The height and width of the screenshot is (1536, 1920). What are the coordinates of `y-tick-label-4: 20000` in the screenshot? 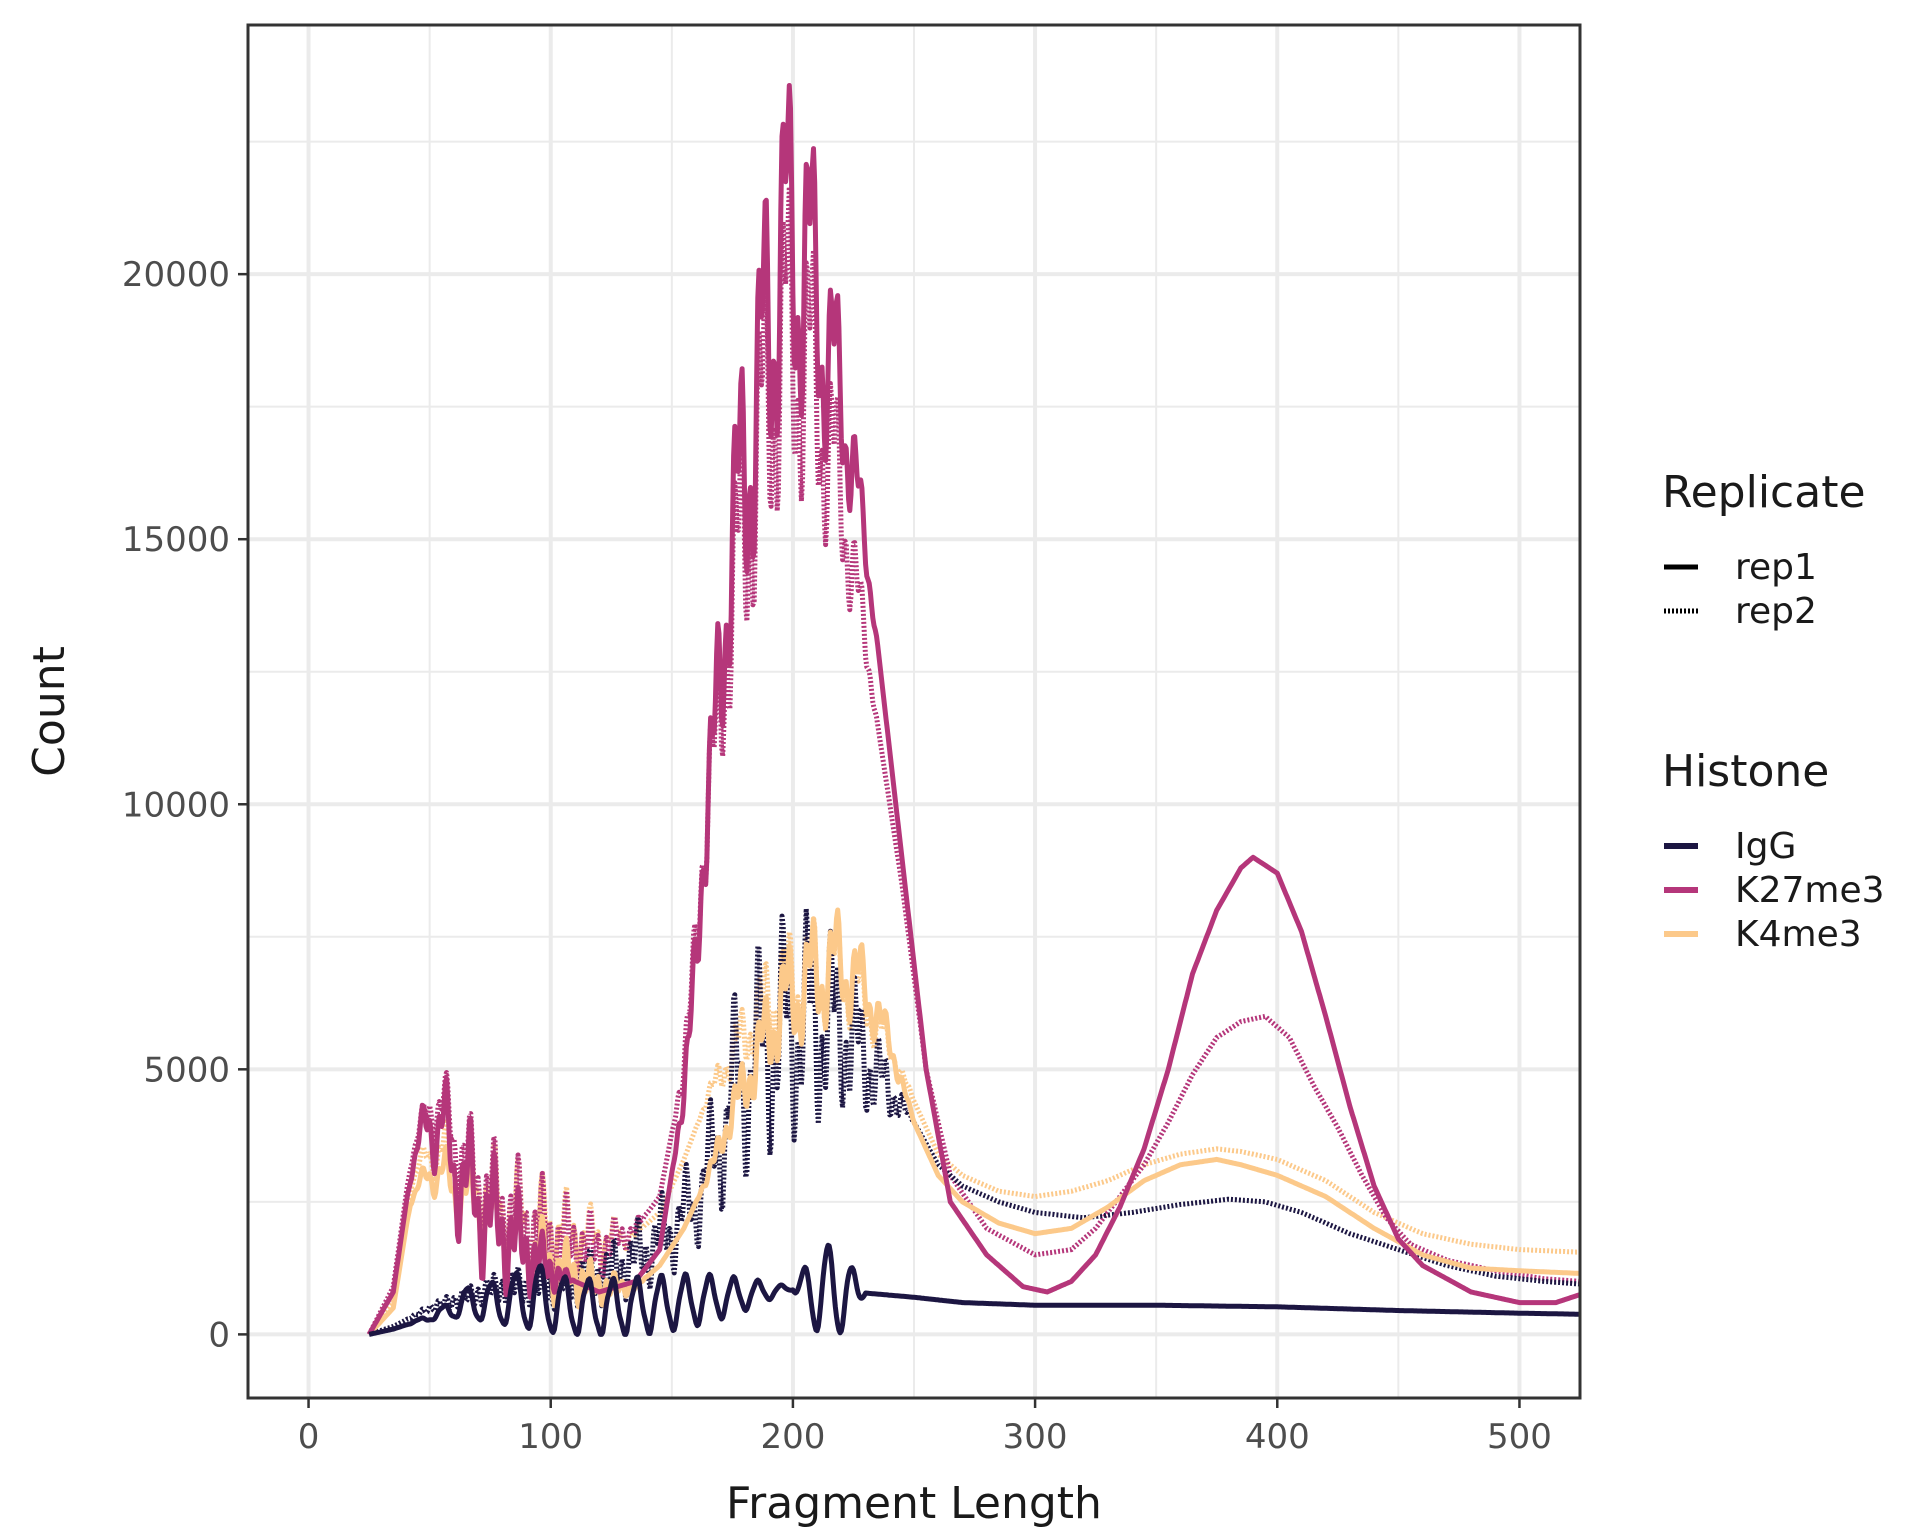 It's located at (176, 275).